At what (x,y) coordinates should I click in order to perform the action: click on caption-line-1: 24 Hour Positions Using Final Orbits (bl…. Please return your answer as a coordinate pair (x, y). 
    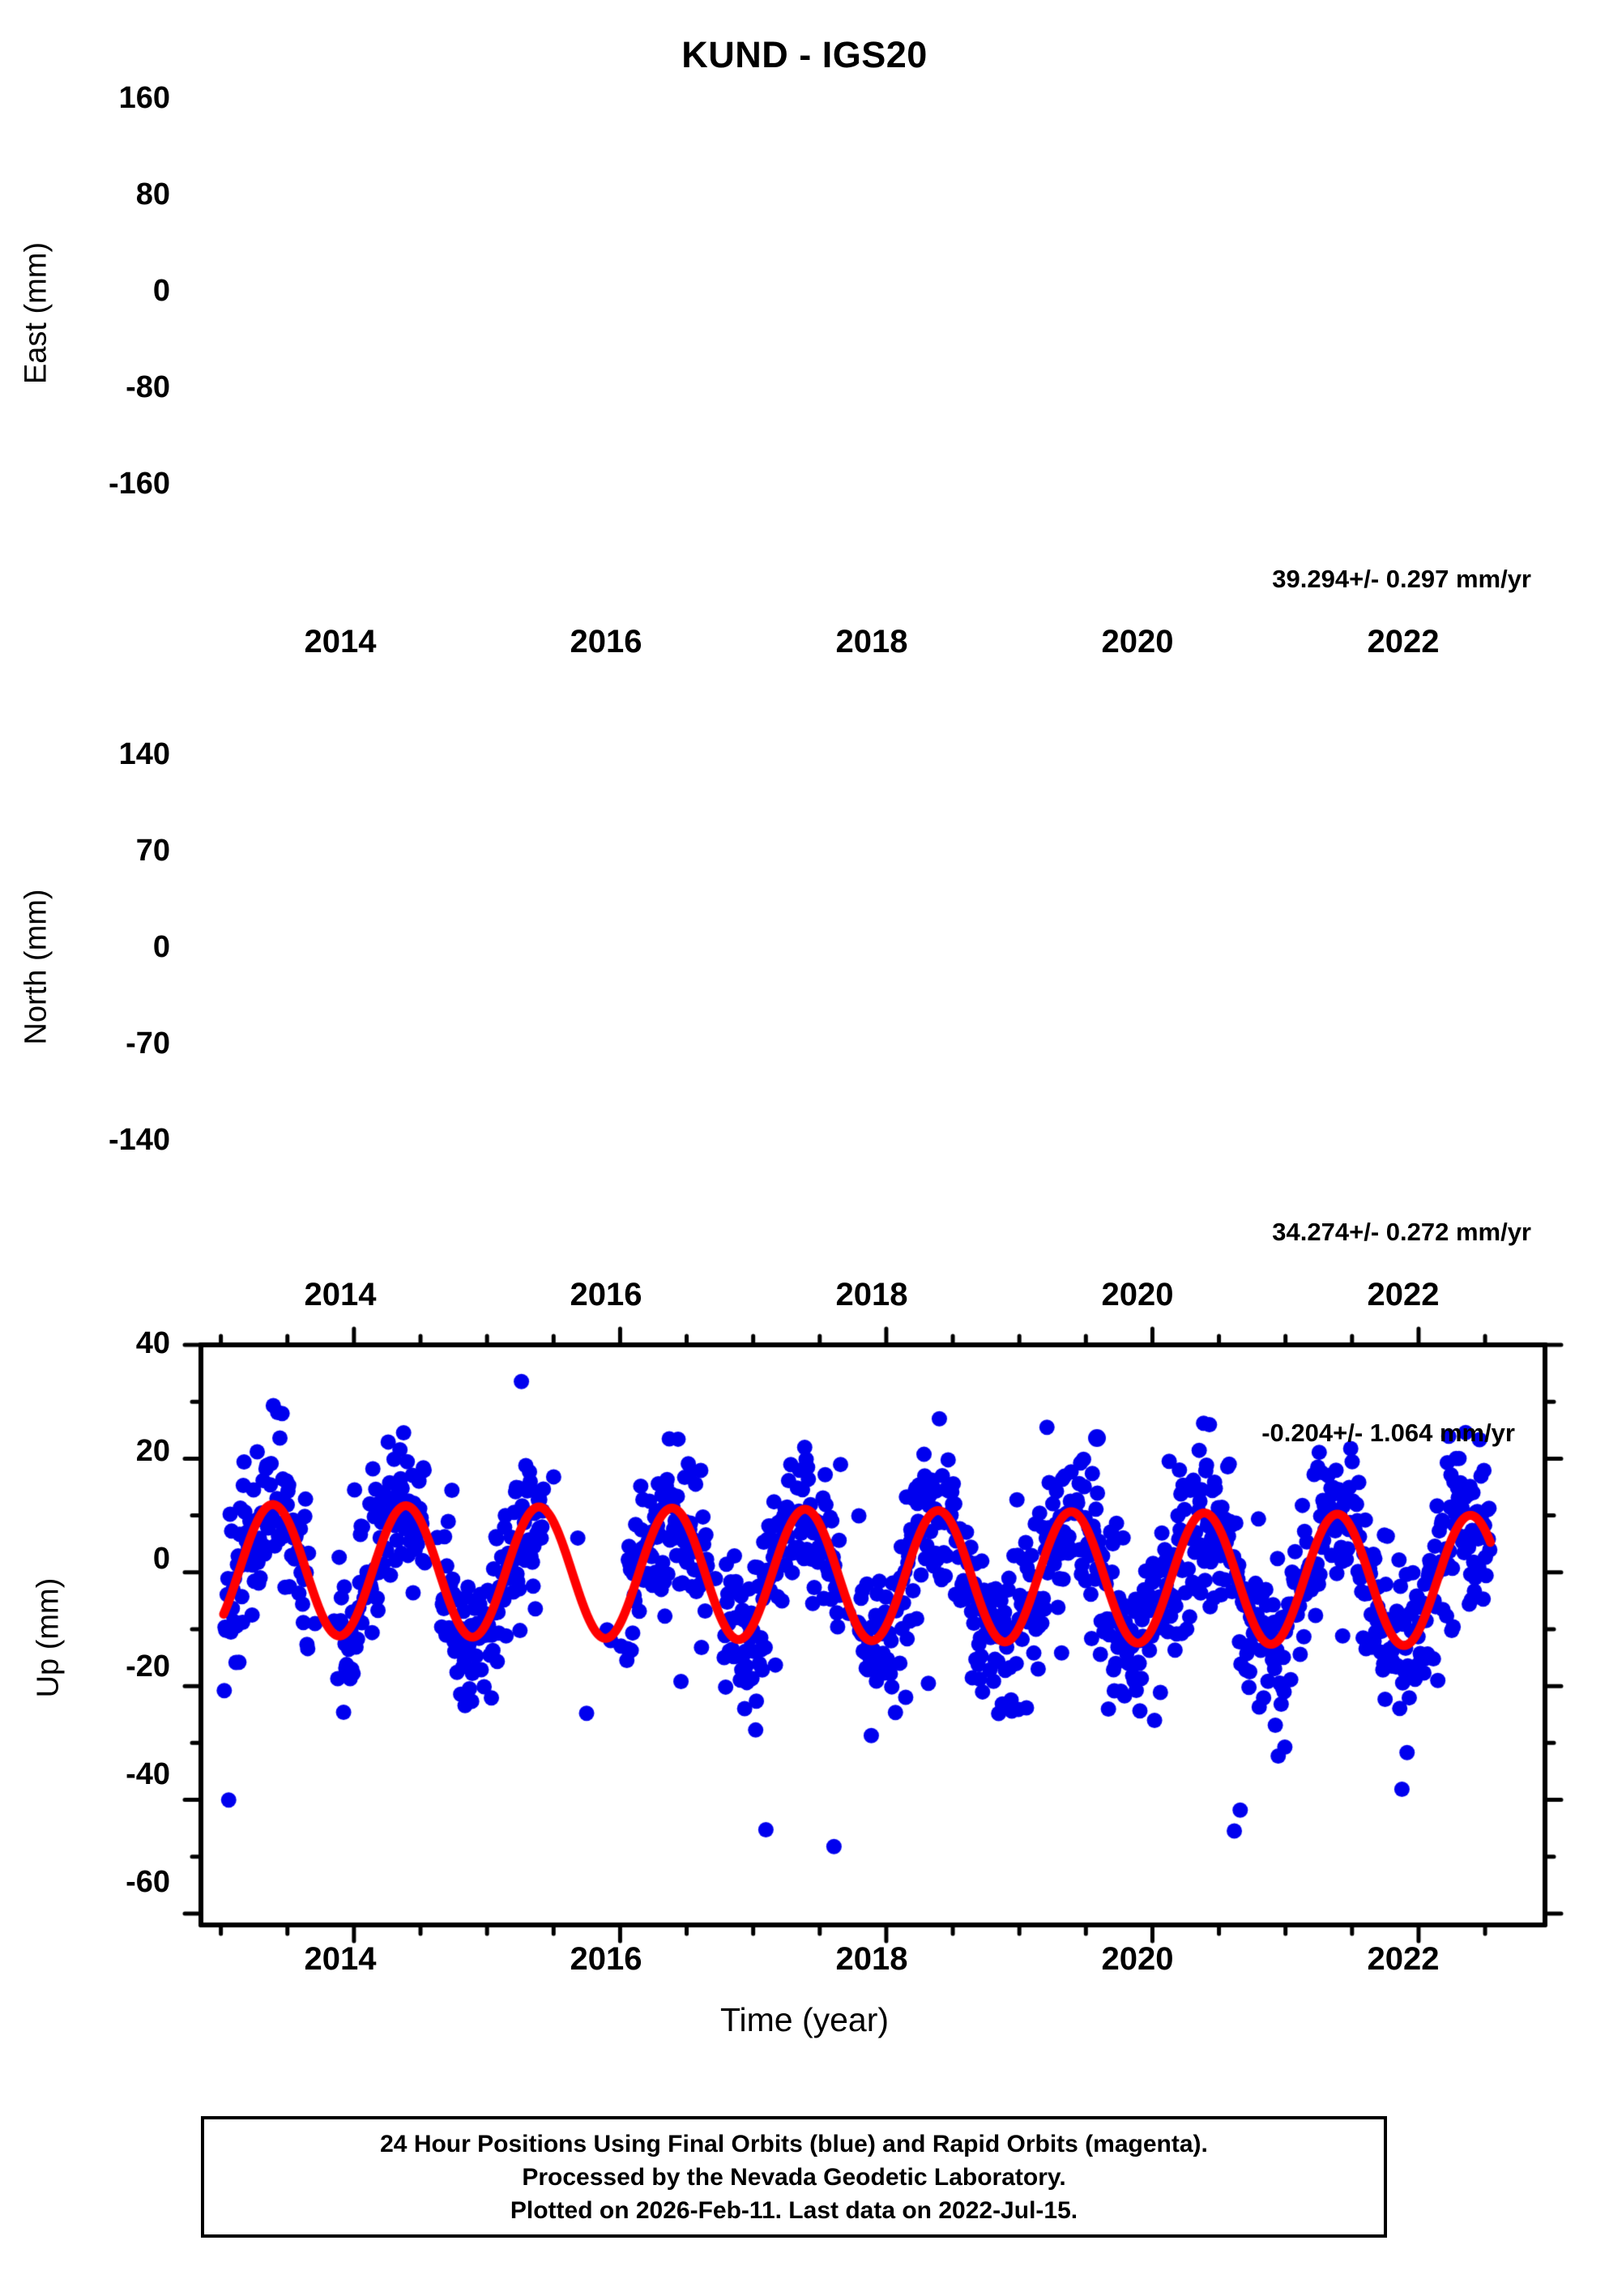
    Looking at the image, I should click on (794, 2143).